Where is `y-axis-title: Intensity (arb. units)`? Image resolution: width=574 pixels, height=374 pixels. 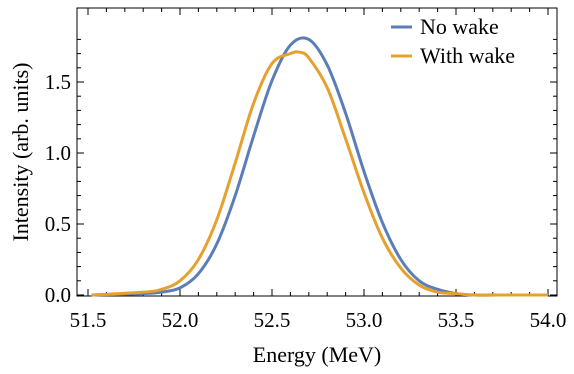 y-axis-title: Intensity (arb. units) is located at coordinates (20, 151).